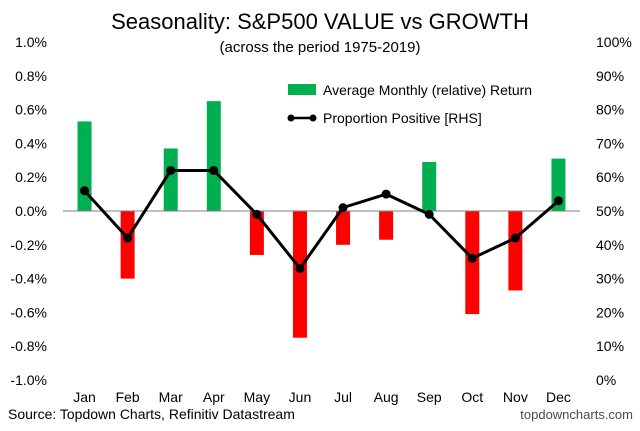  Describe the element at coordinates (610, 177) in the screenshot. I see `right-tick-label: 60%` at that location.